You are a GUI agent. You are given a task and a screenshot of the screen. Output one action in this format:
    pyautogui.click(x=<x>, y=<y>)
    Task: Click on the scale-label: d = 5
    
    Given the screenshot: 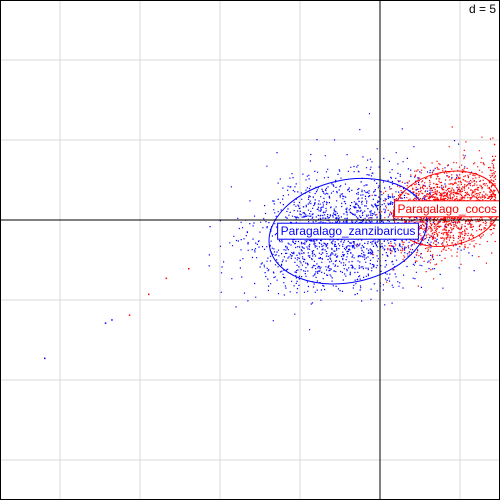 What is the action you would take?
    pyautogui.click(x=482, y=9)
    